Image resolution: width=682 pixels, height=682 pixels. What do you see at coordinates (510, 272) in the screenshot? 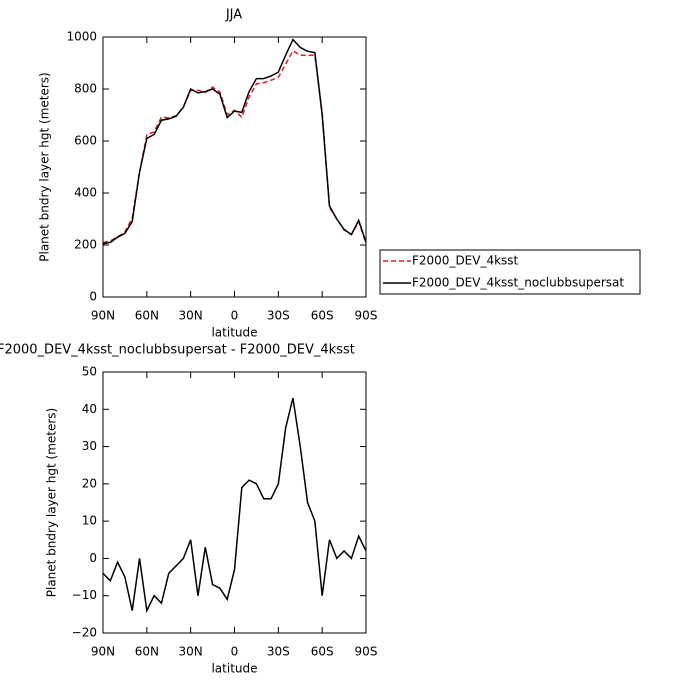
I see `legend-box` at bounding box center [510, 272].